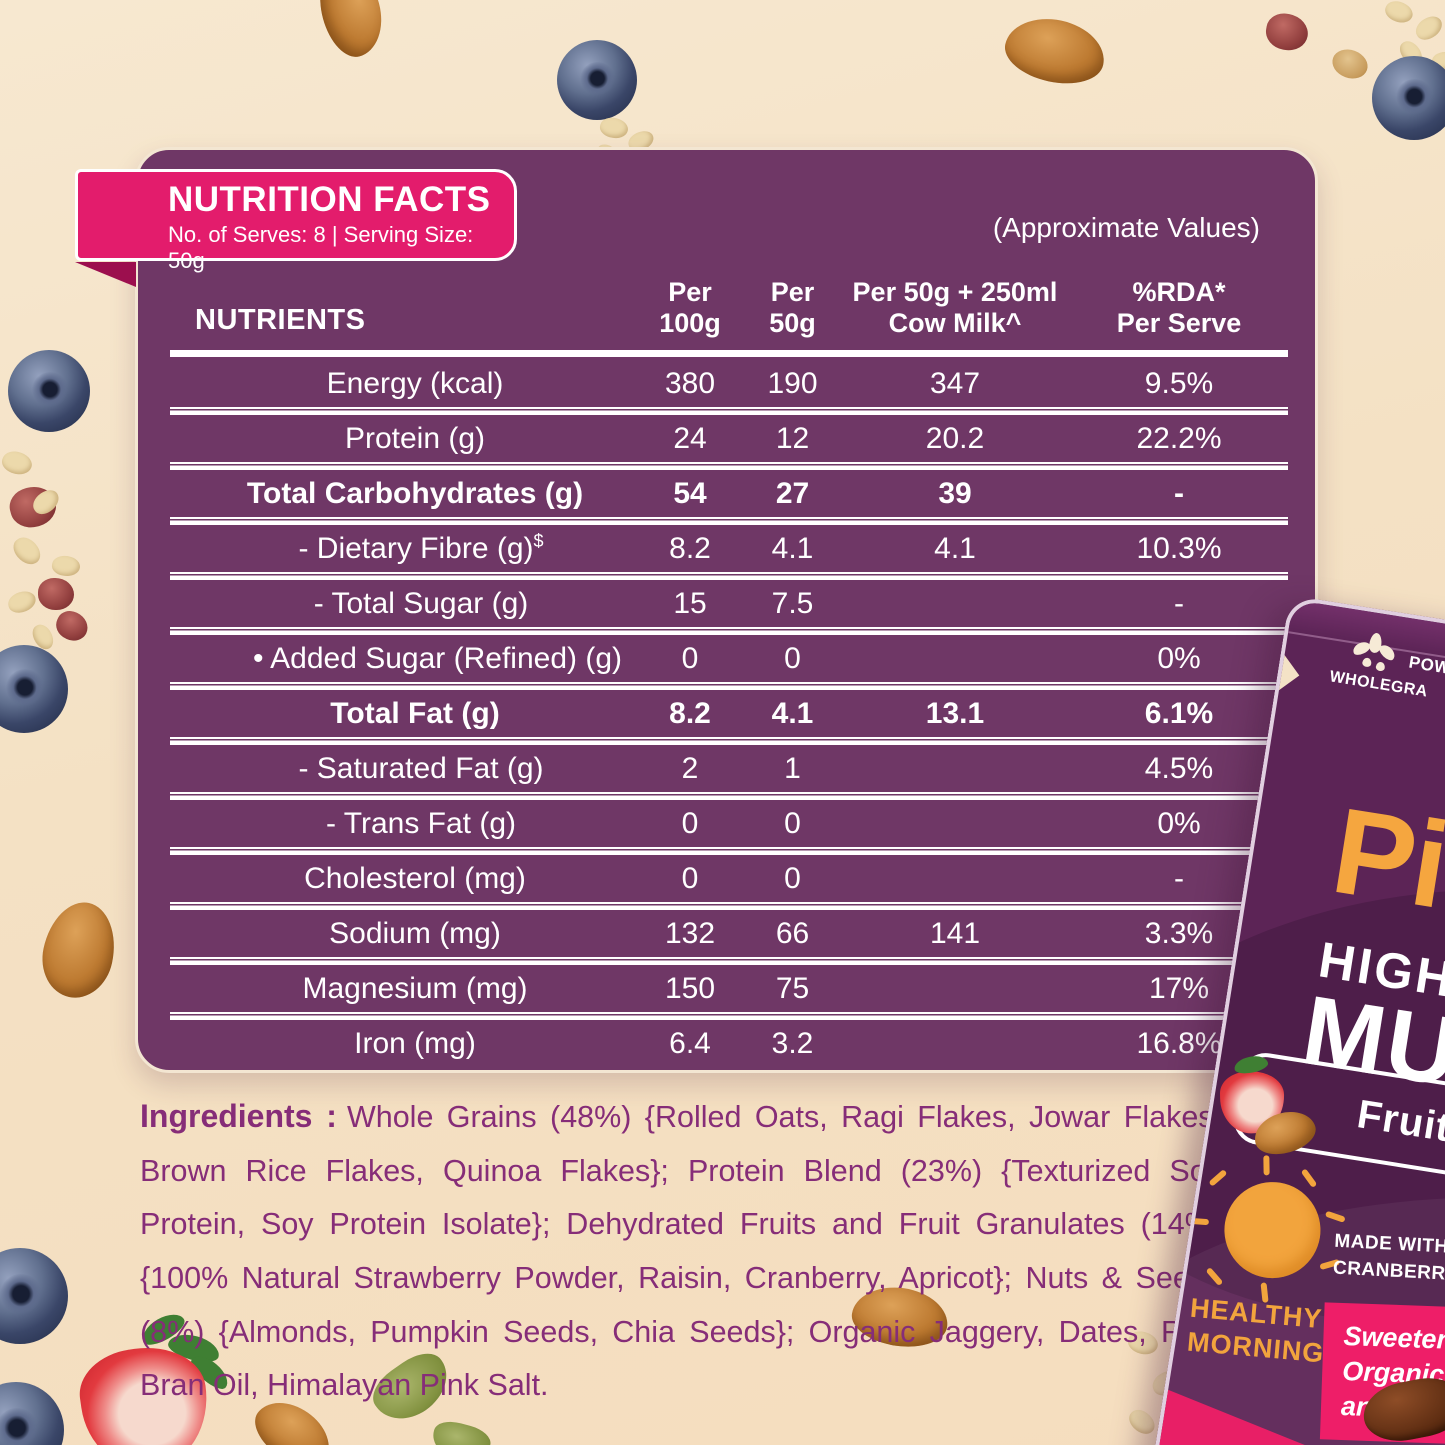  What do you see at coordinates (321, 247) in the screenshot?
I see `serving-info: No. of Serves: 8 | Serving Size: 50g` at bounding box center [321, 247].